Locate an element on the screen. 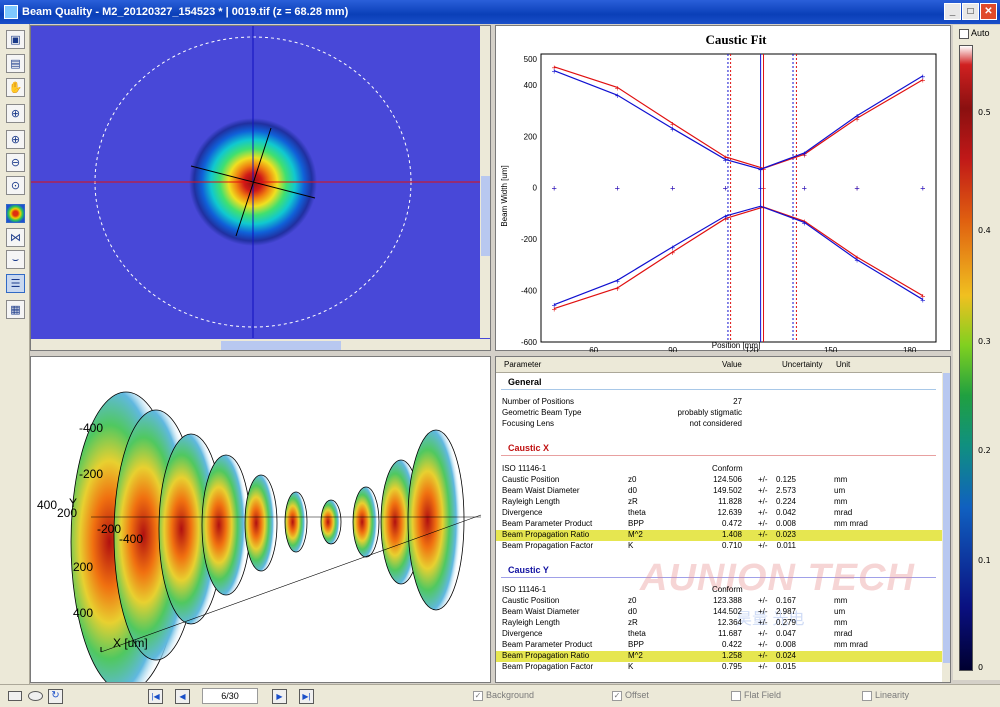 The image size is (1000, 707). first-page-button: |◀ is located at coordinates (155, 696).